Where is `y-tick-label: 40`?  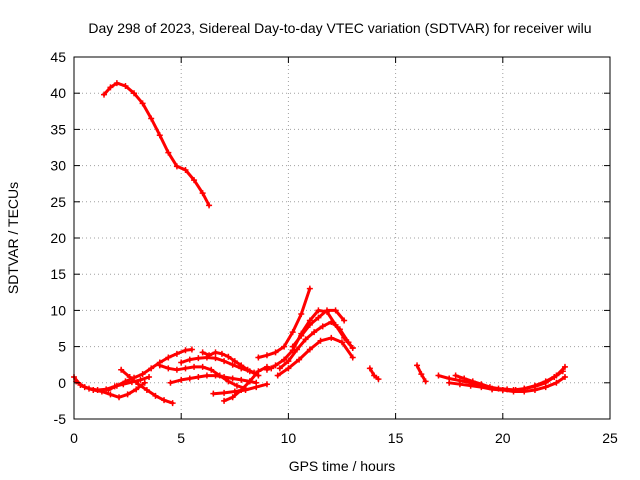 y-tick-label: 40 is located at coordinates (58, 93).